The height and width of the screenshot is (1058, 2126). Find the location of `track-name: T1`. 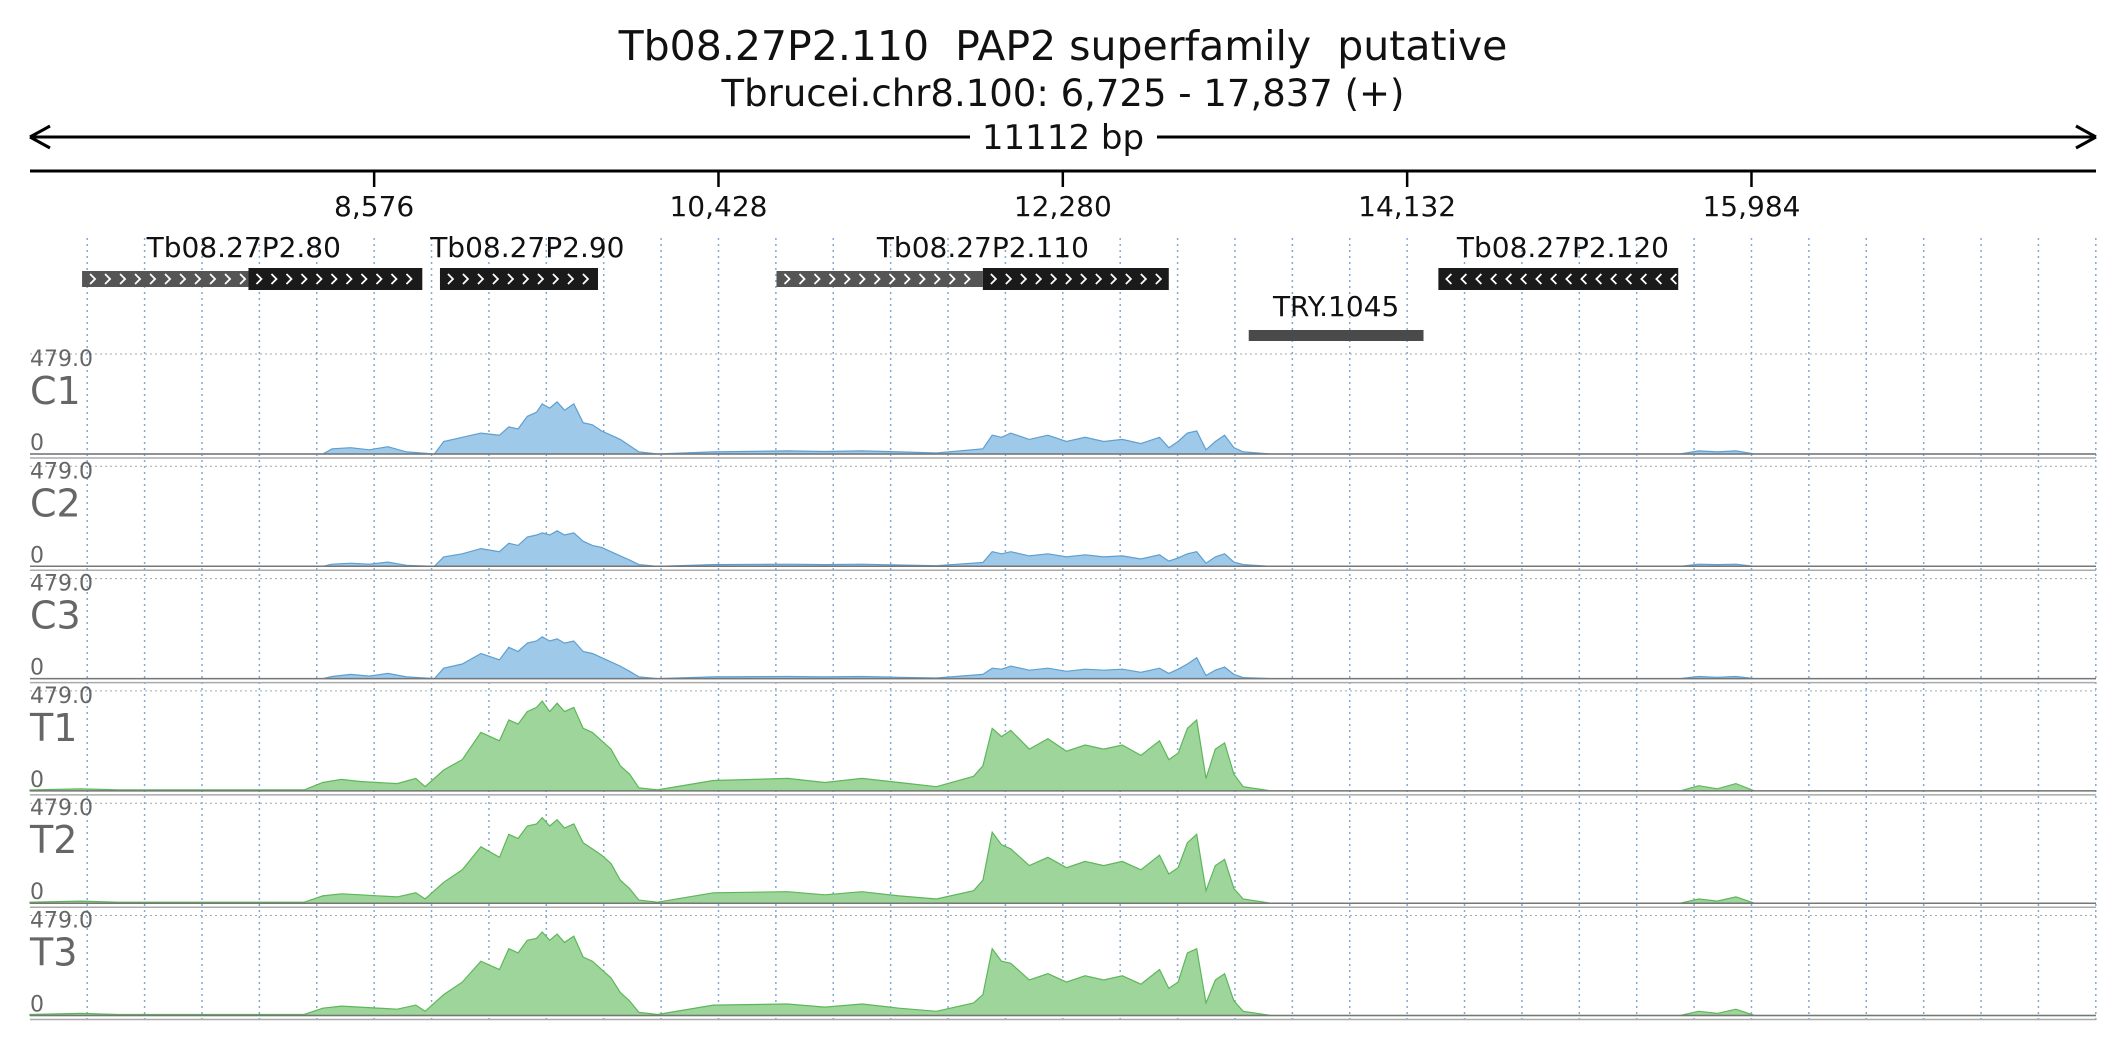

track-name: T1 is located at coordinates (53, 728).